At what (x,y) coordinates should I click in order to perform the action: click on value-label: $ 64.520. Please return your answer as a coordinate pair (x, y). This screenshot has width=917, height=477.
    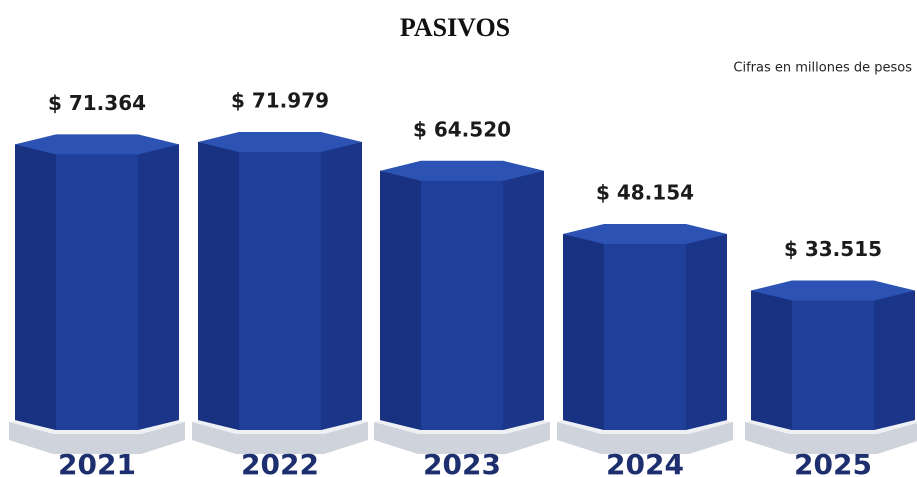
    Looking at the image, I should click on (462, 129).